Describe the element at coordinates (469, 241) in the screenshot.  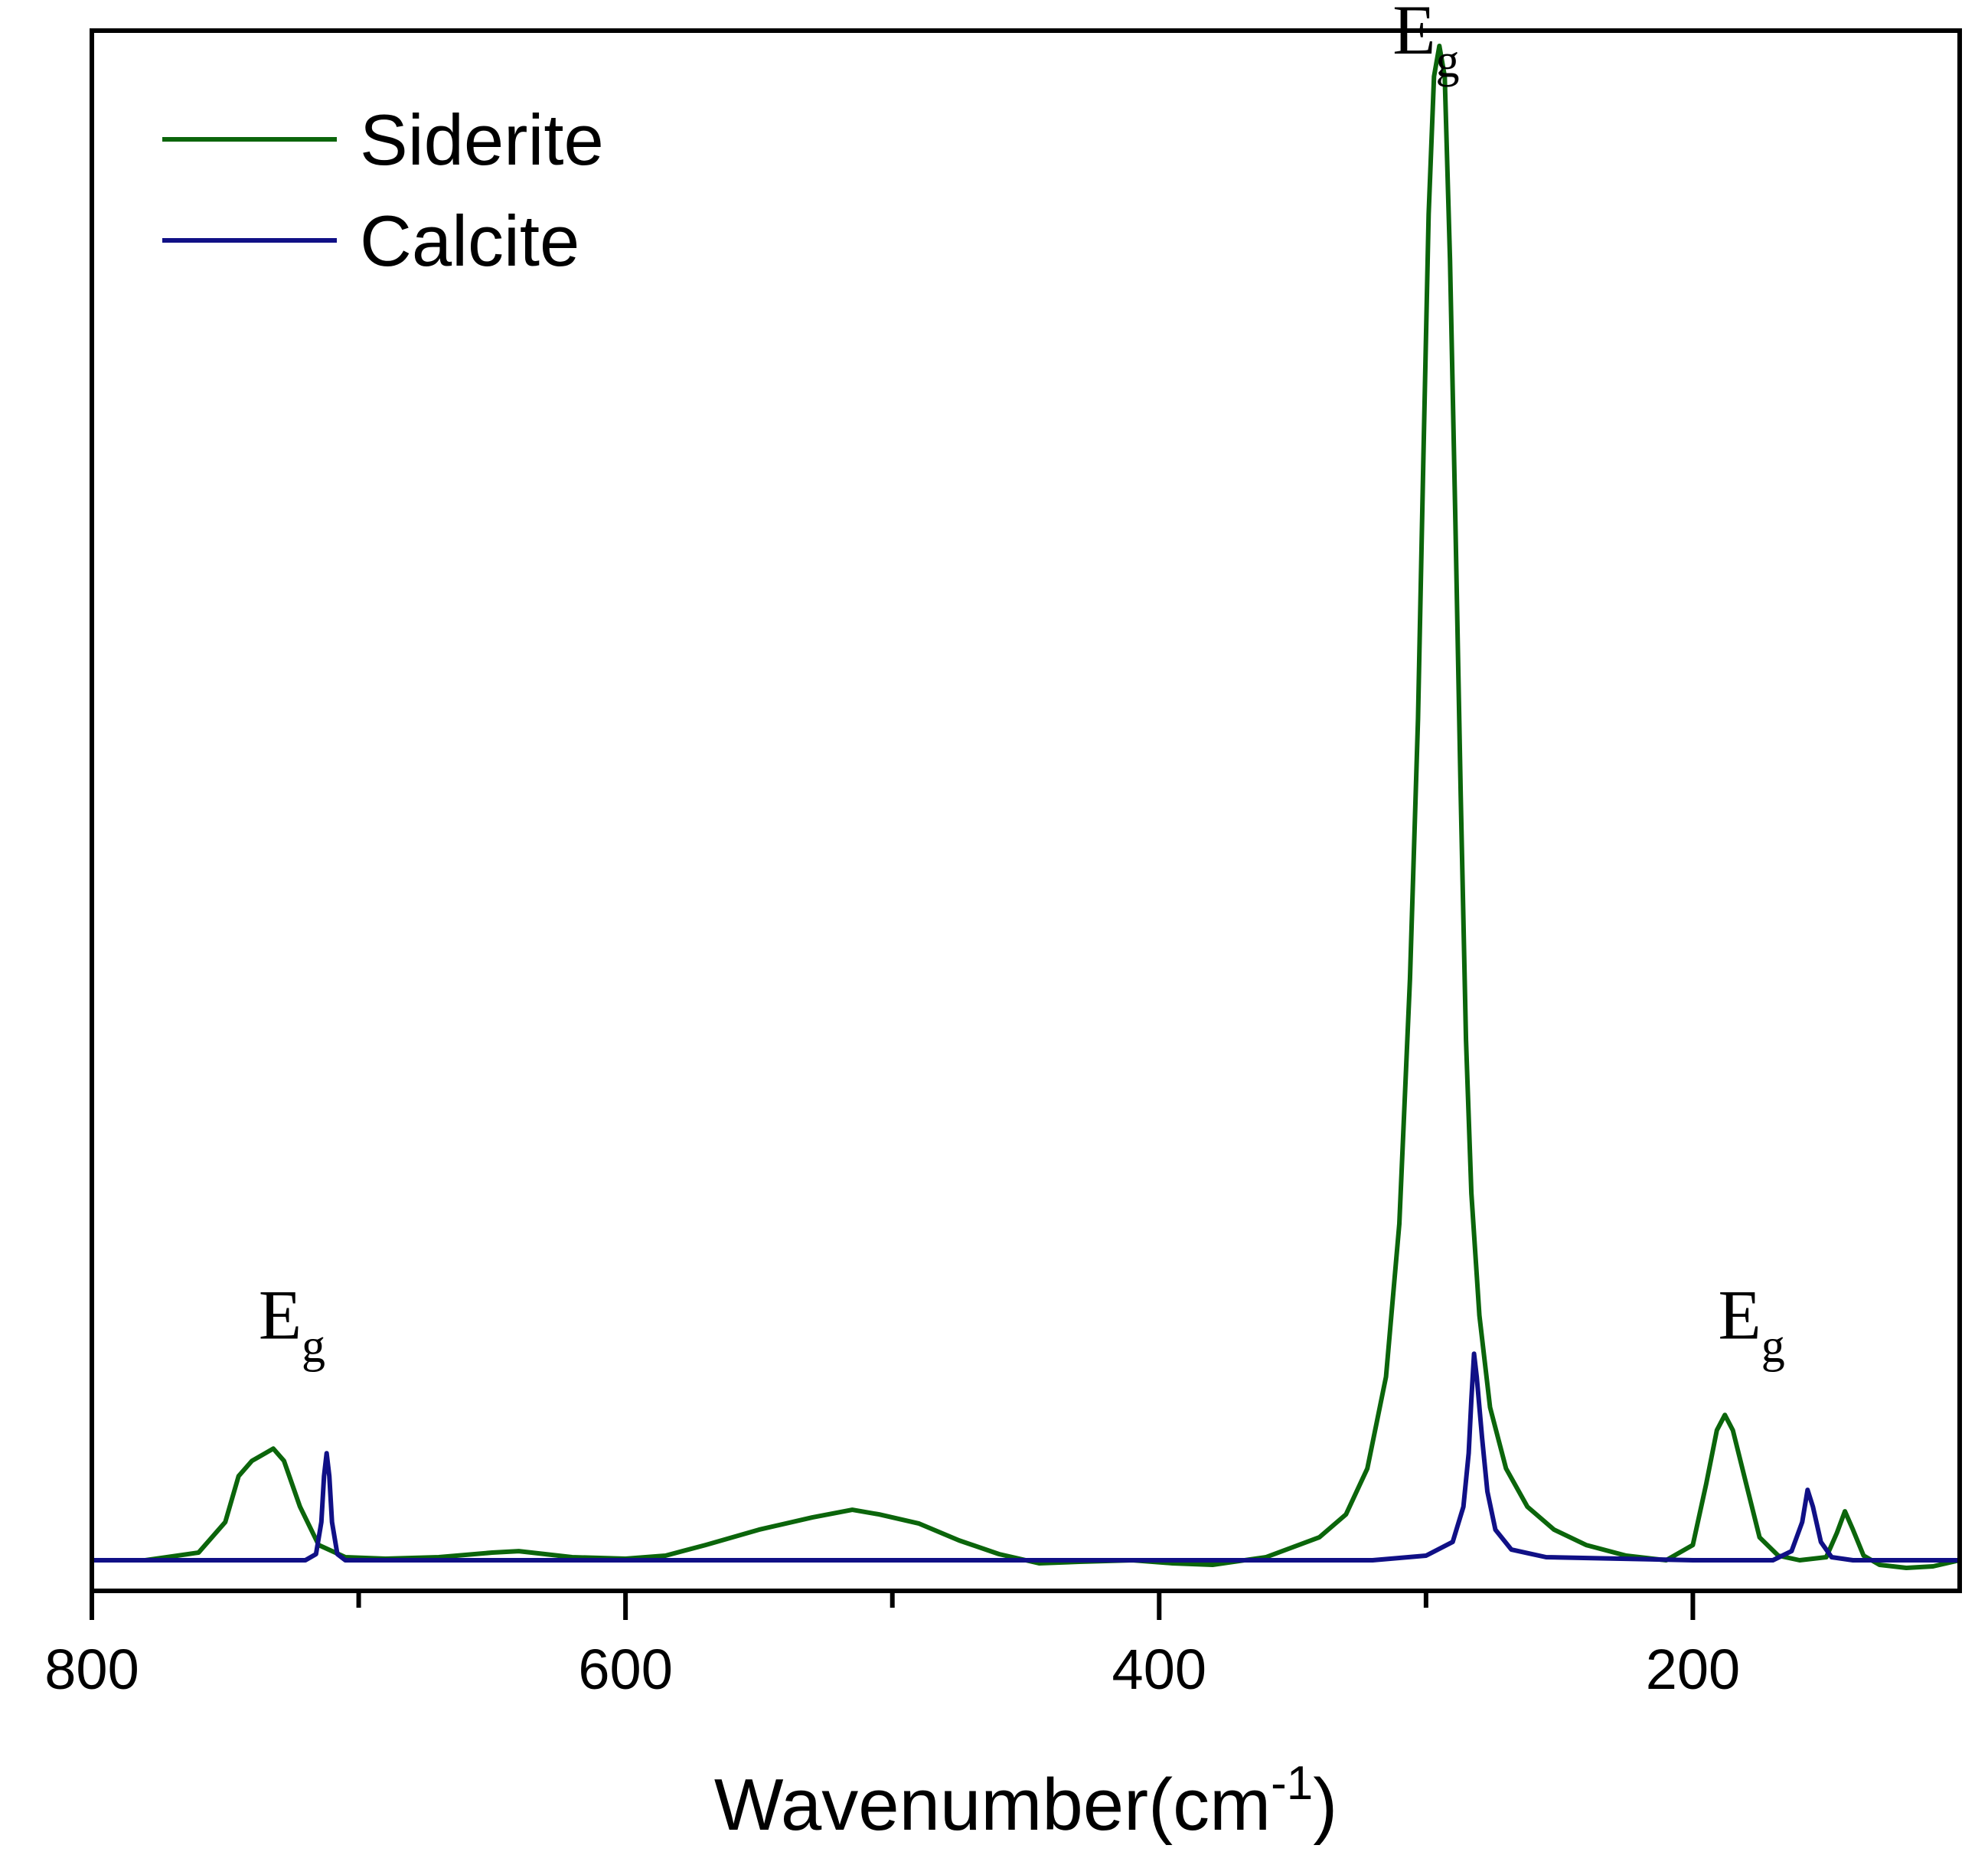
I see `legend-label-calcite: Calcite` at that location.